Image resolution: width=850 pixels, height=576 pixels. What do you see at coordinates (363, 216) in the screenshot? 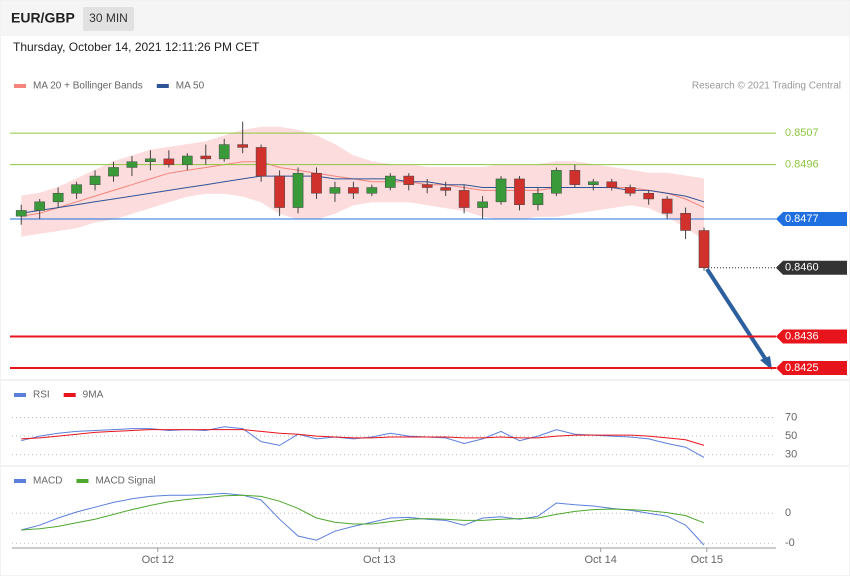
I see `bollinger-lower` at bounding box center [363, 216].